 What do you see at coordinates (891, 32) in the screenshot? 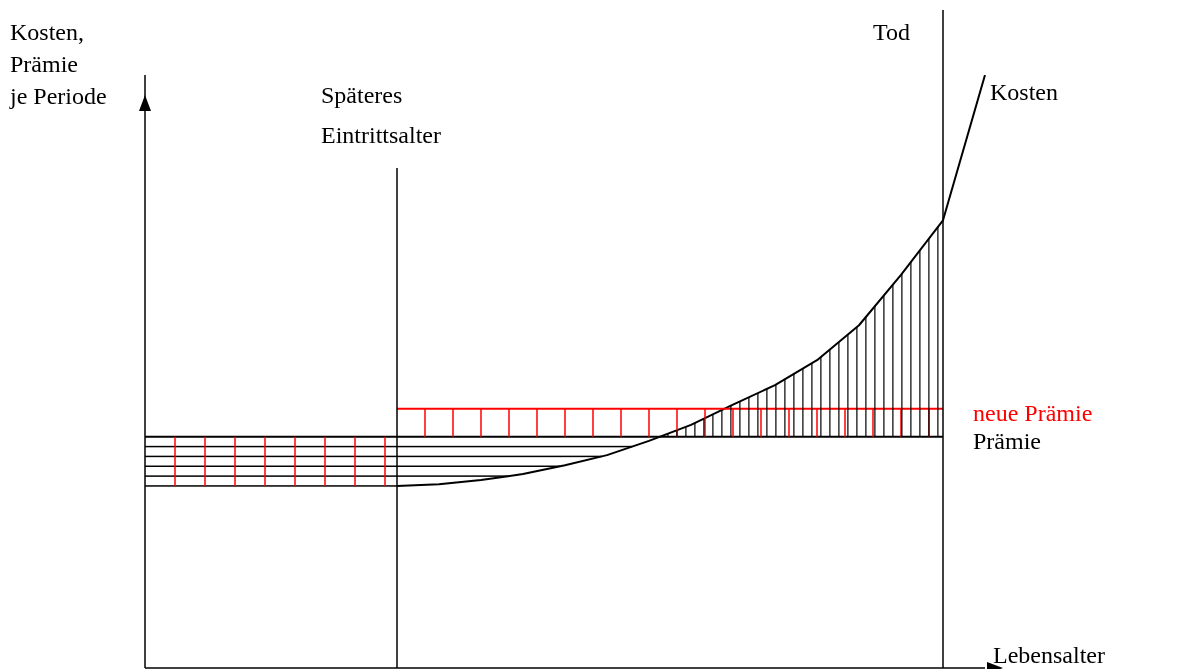
I see `text: Tod` at bounding box center [891, 32].